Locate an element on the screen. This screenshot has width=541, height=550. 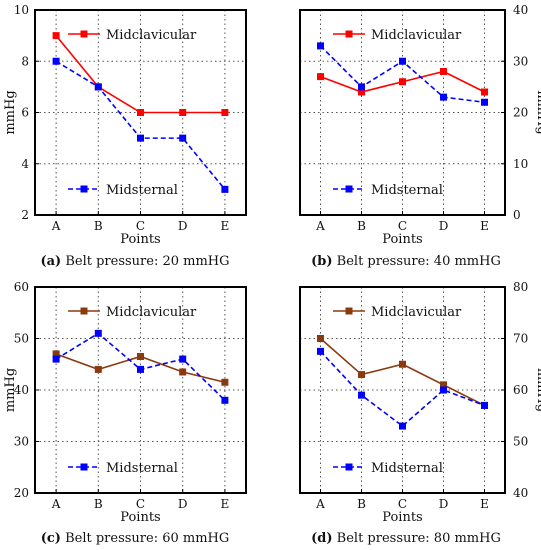
y-tick-label: 4 is located at coordinates (25, 164).